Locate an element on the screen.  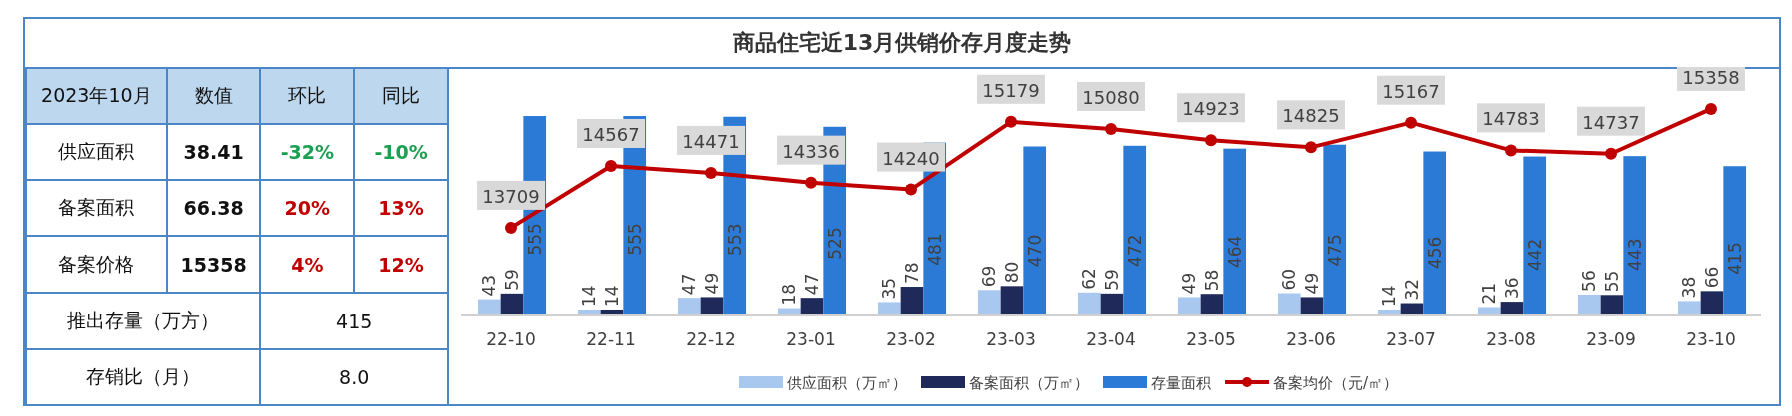
data-label: 442 is located at coordinates (1534, 255).